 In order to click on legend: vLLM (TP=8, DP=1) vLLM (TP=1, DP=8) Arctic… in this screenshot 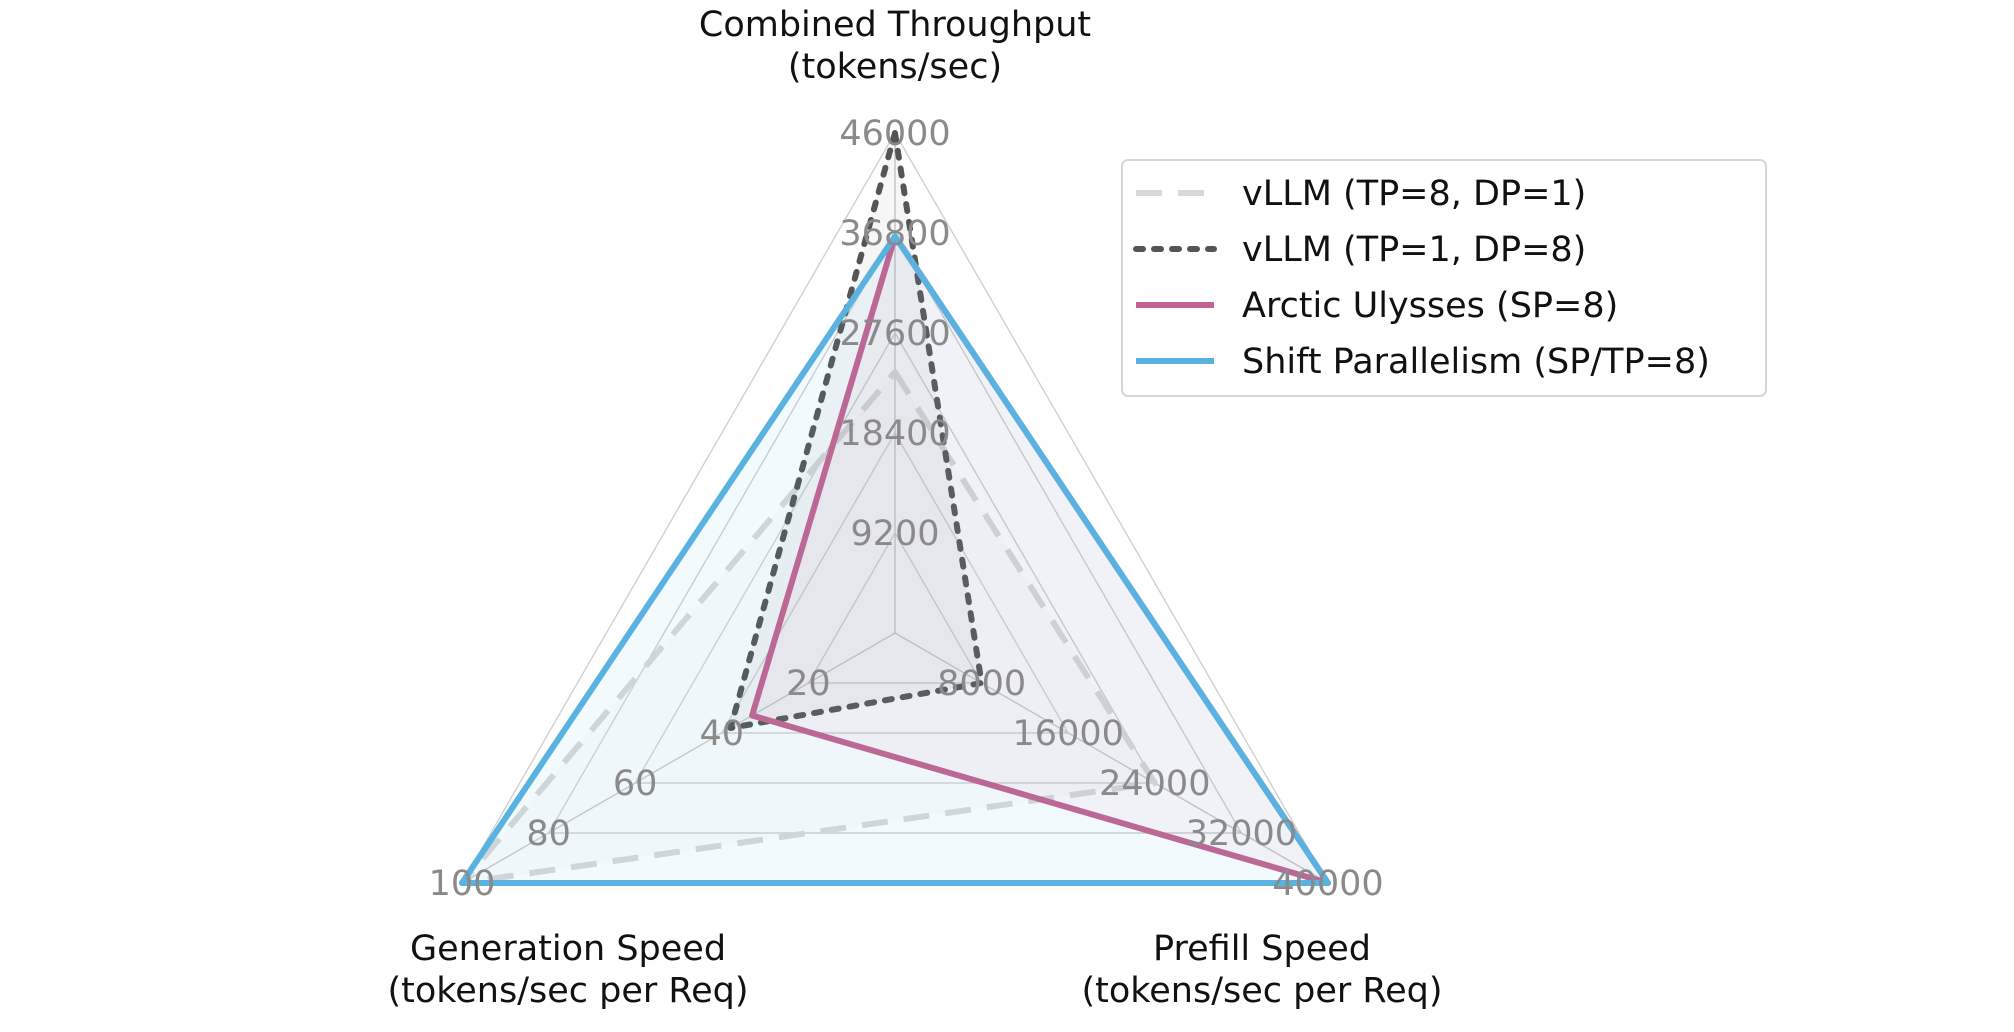, I will do `click(1444, 278)`.